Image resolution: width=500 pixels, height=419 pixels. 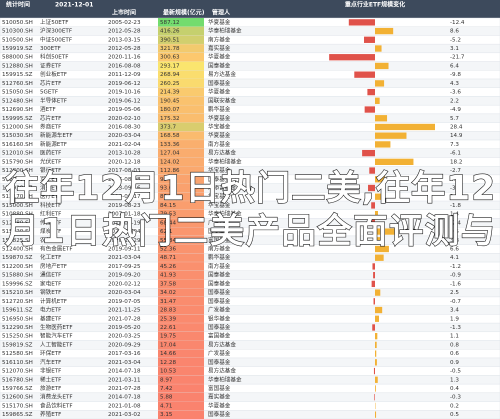 I want to click on cell: 84.15, so click(x=168, y=206).